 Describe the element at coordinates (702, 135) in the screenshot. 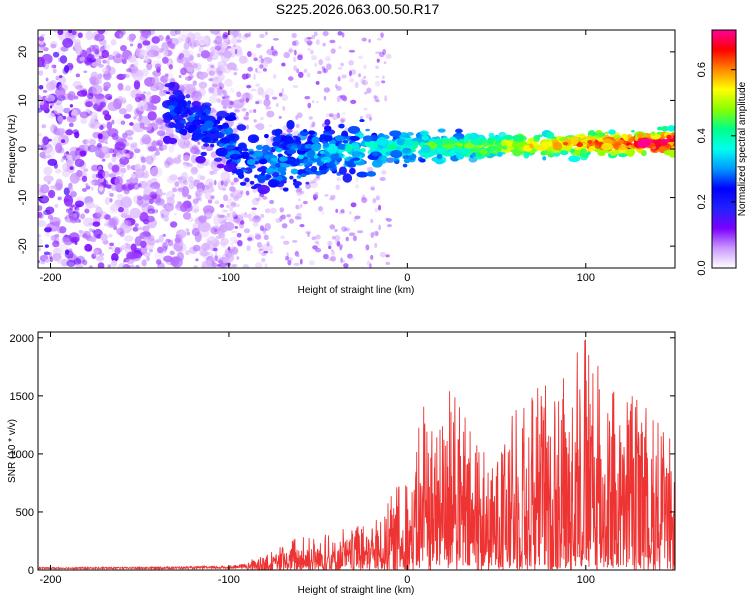

I see `colorbar-tick-label: 0.4` at that location.